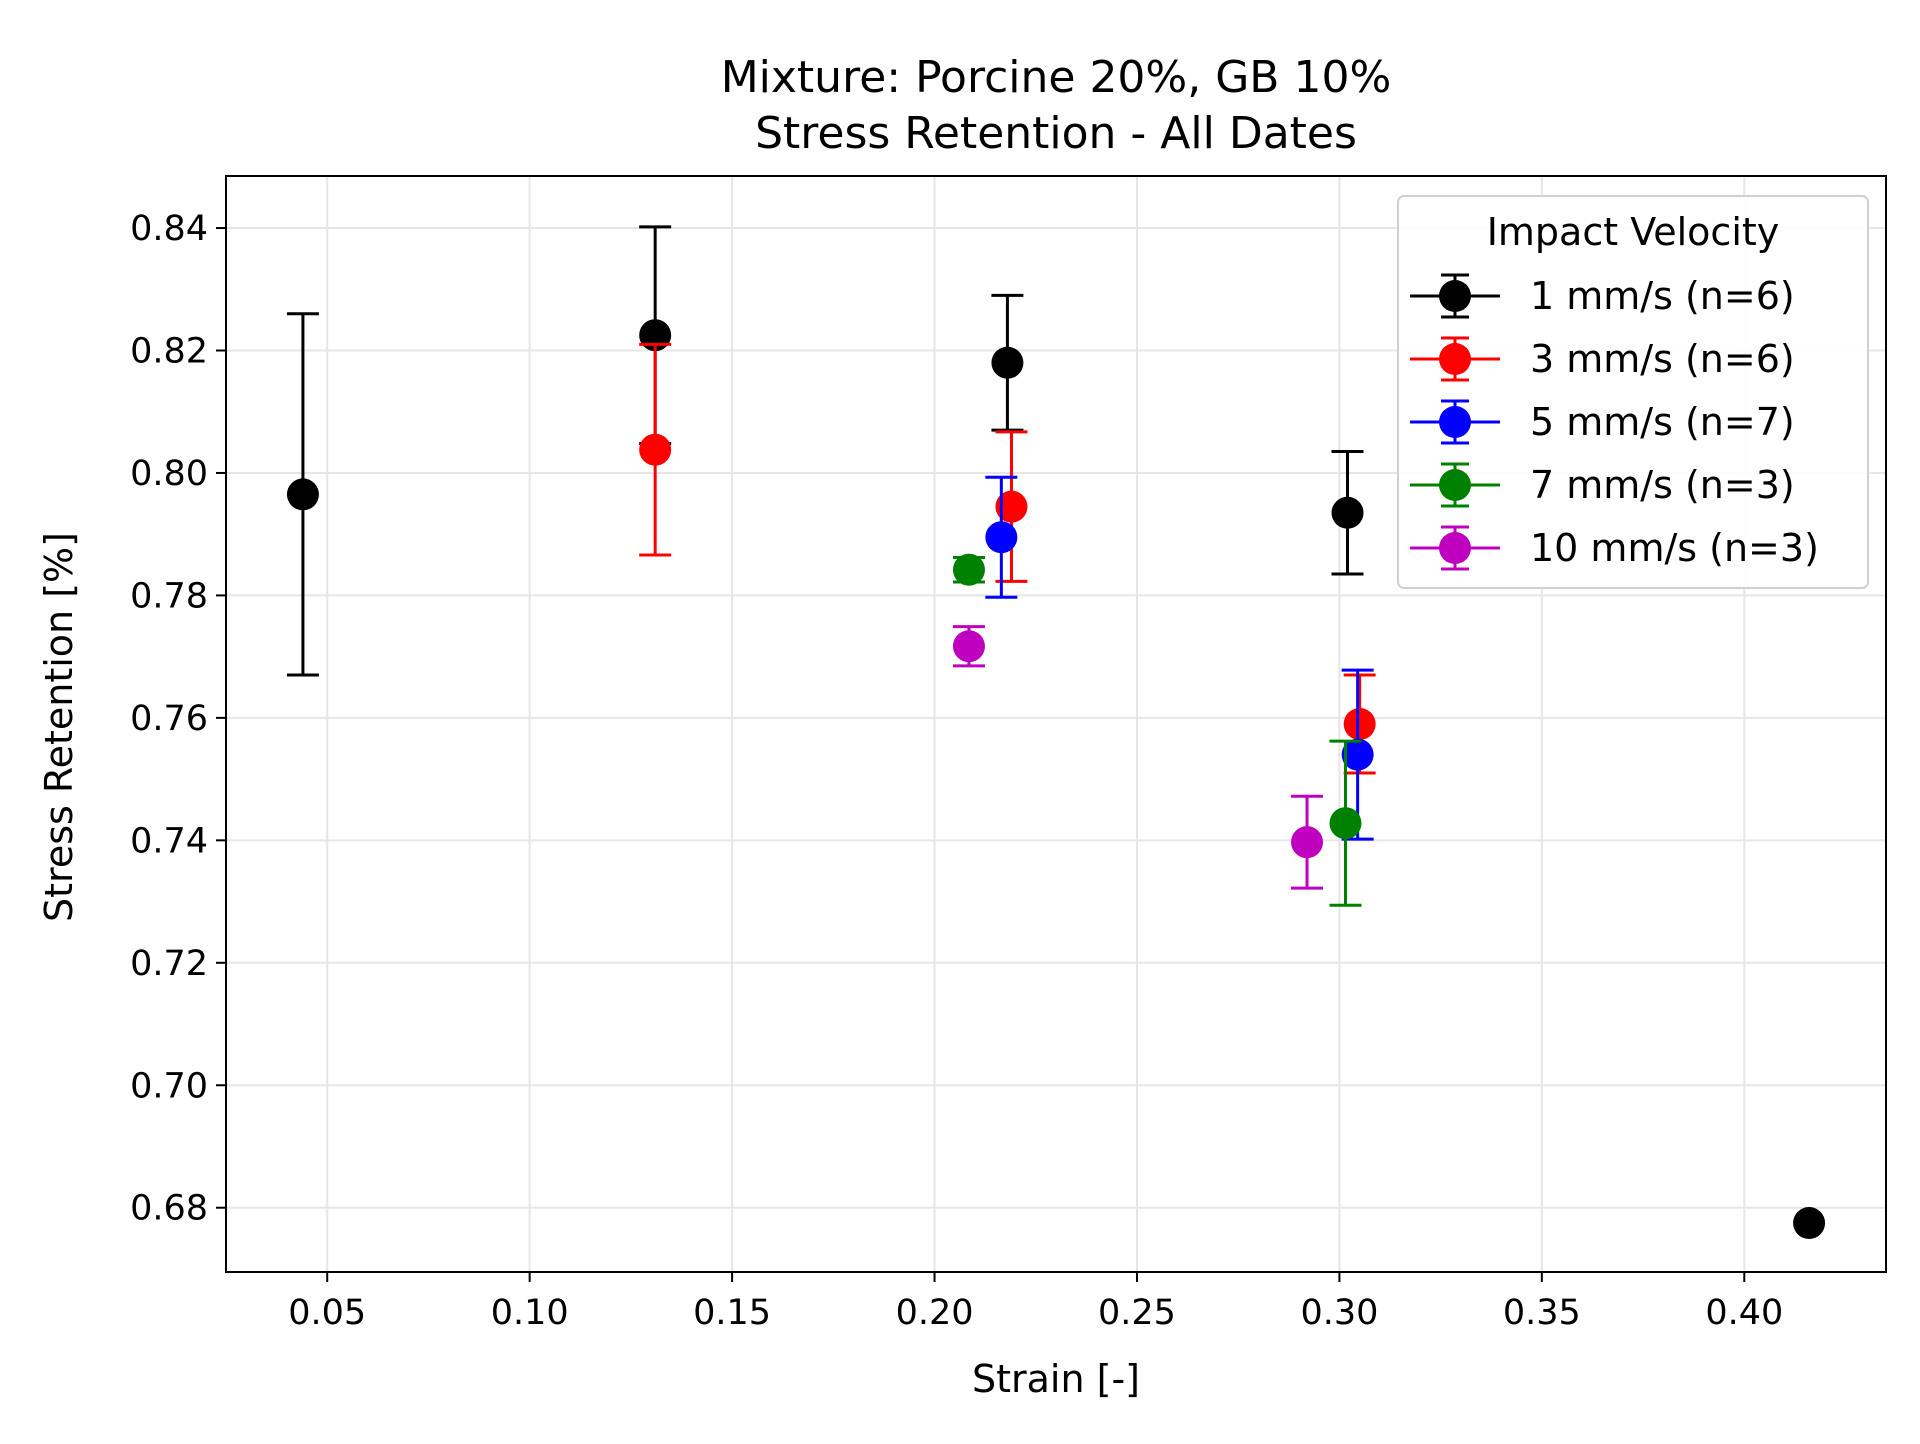 The height and width of the screenshot is (1444, 1920). I want to click on x-tick-label: 0.35, so click(1542, 1313).